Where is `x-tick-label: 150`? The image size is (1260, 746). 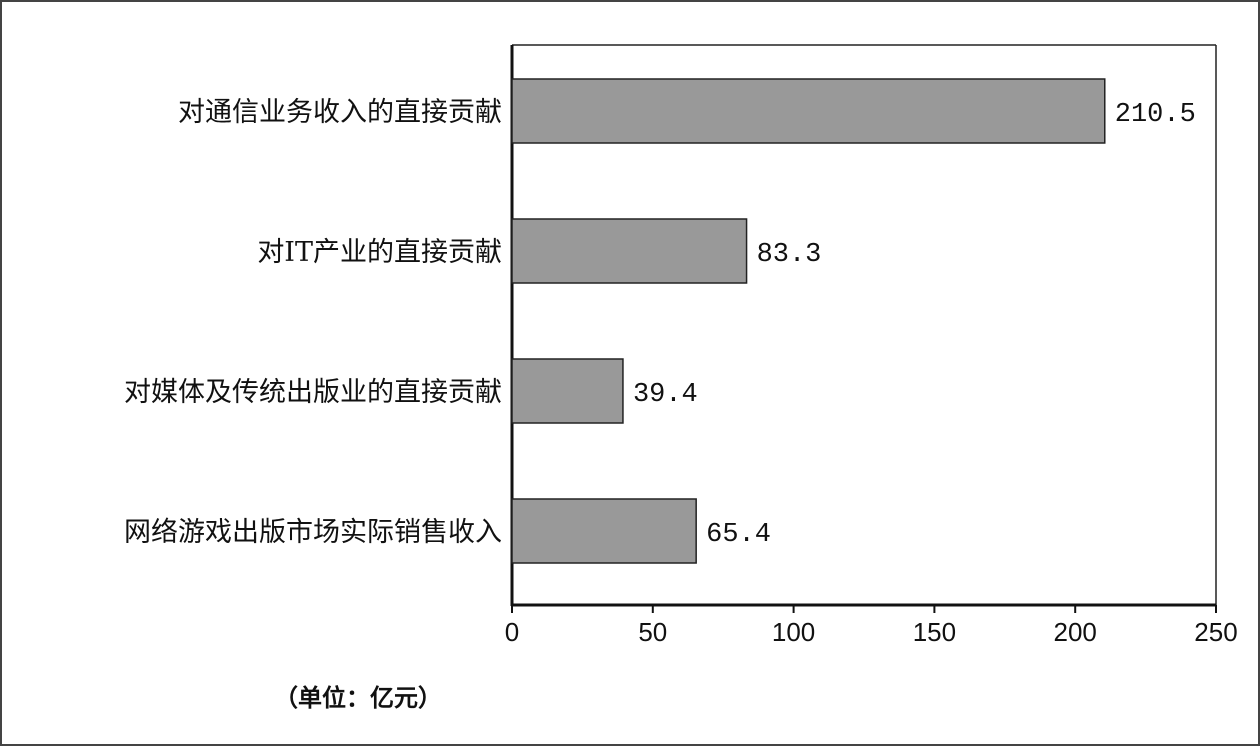
x-tick-label: 150 is located at coordinates (934, 632).